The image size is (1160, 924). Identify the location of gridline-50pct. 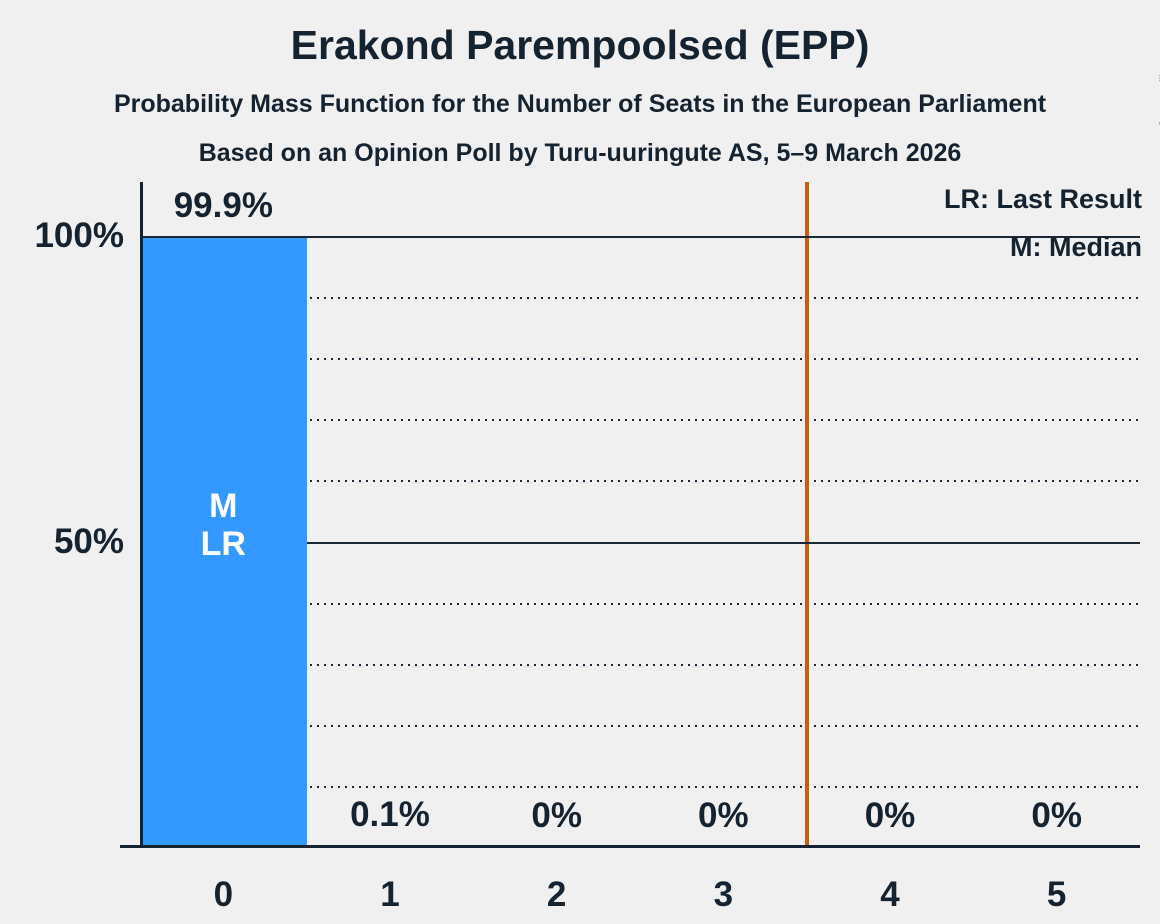
(641, 542).